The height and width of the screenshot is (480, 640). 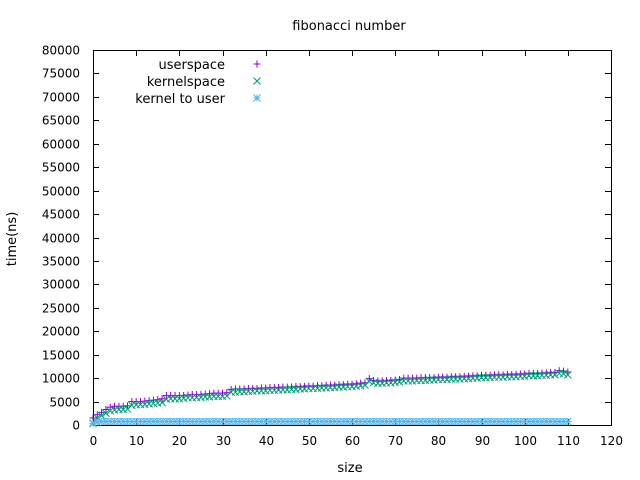 I want to click on y-tick-label: 40000, so click(x=61, y=239).